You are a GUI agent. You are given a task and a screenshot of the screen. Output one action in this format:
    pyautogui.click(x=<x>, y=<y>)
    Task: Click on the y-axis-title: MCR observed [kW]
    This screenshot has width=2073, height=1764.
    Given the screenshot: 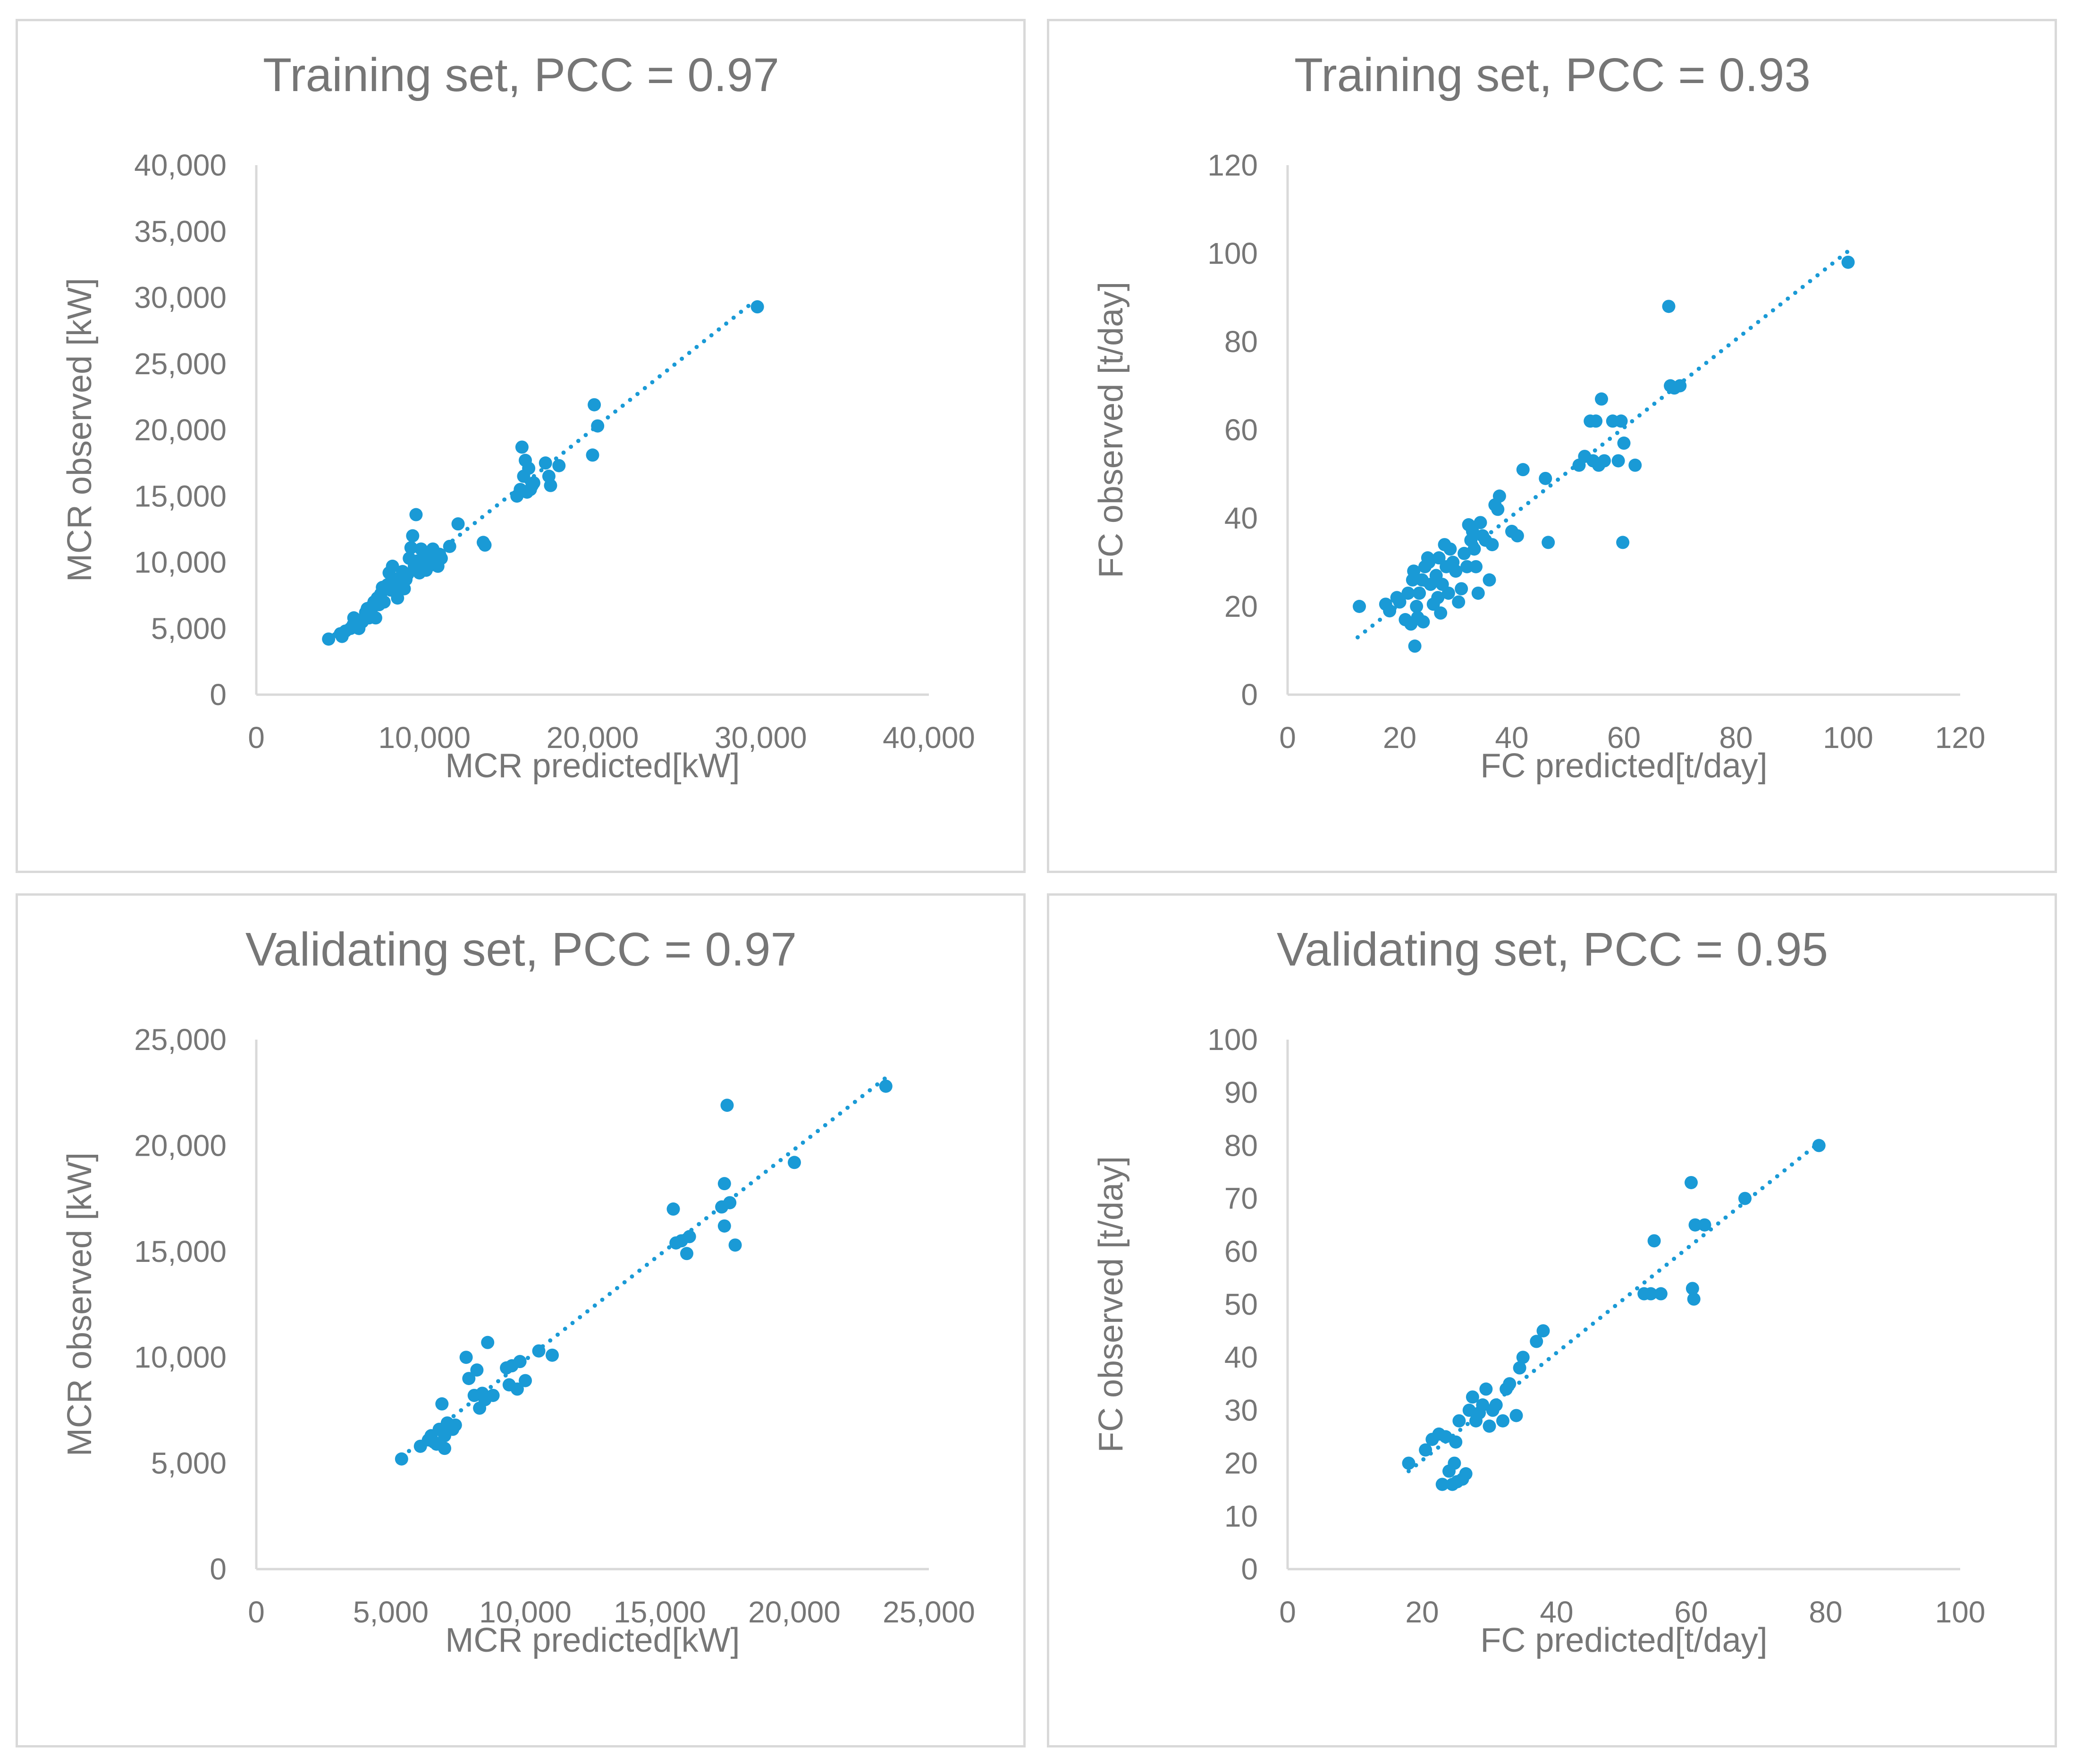 What is the action you would take?
    pyautogui.click(x=80, y=1304)
    